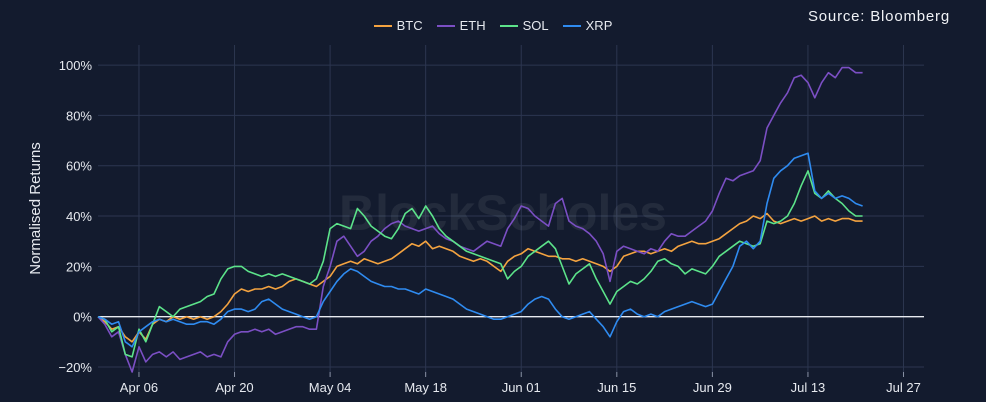 Image resolution: width=986 pixels, height=402 pixels. What do you see at coordinates (79, 115) in the screenshot?
I see `y-tick-label: 80%` at bounding box center [79, 115].